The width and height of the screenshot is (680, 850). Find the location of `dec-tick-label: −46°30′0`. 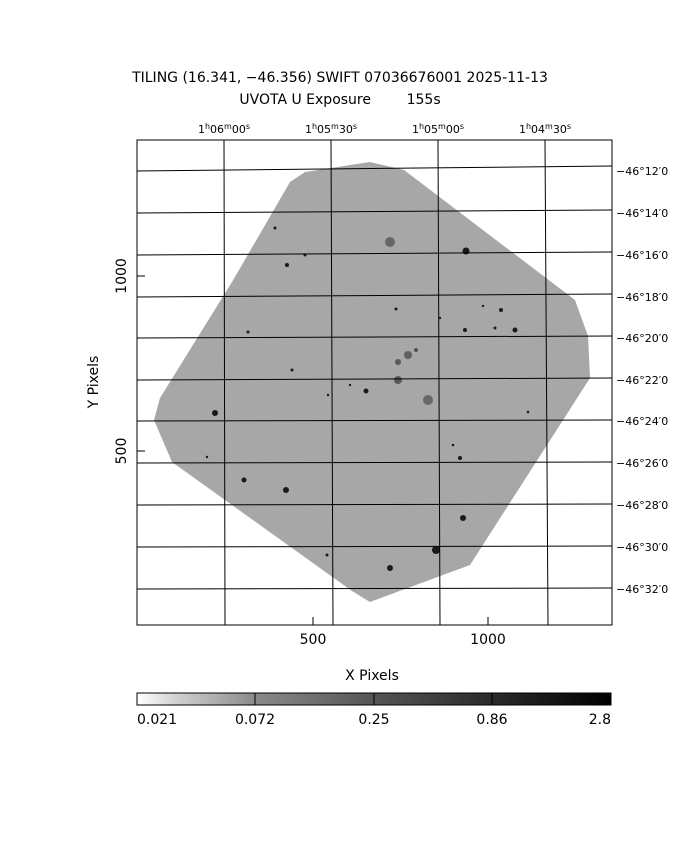

dec-tick-label: −46°30′0 is located at coordinates (642, 547).